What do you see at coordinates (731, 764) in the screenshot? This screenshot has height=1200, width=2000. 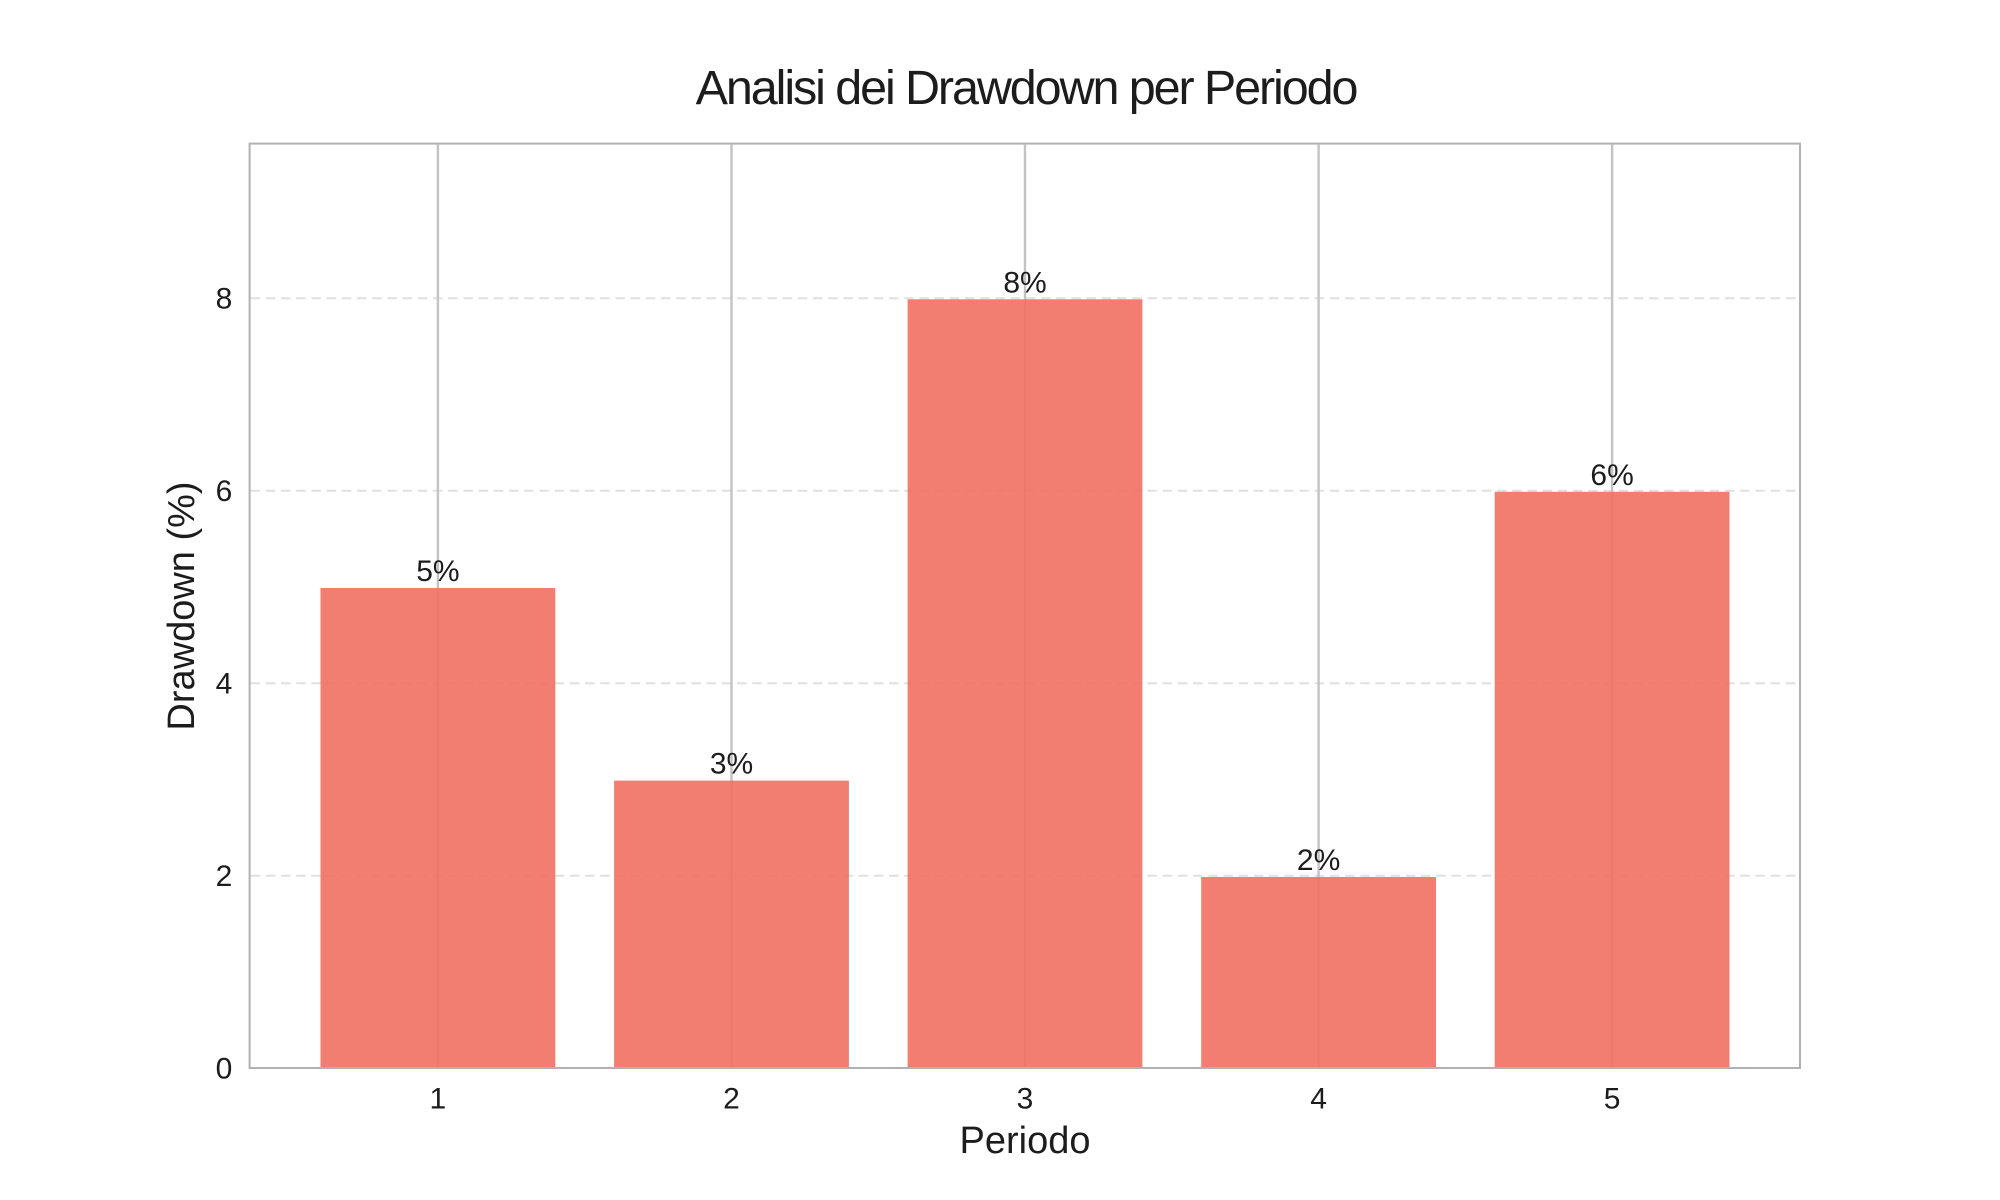 I see `svg-text: 3%` at bounding box center [731, 764].